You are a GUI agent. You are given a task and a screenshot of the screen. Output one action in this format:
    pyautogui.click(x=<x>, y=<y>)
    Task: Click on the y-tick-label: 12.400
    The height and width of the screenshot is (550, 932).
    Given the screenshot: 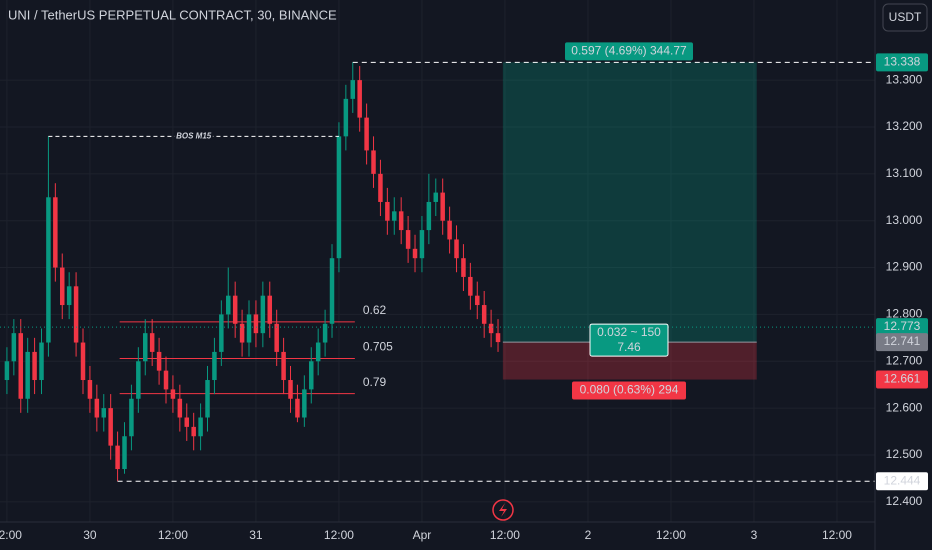 What is the action you would take?
    pyautogui.click(x=904, y=501)
    